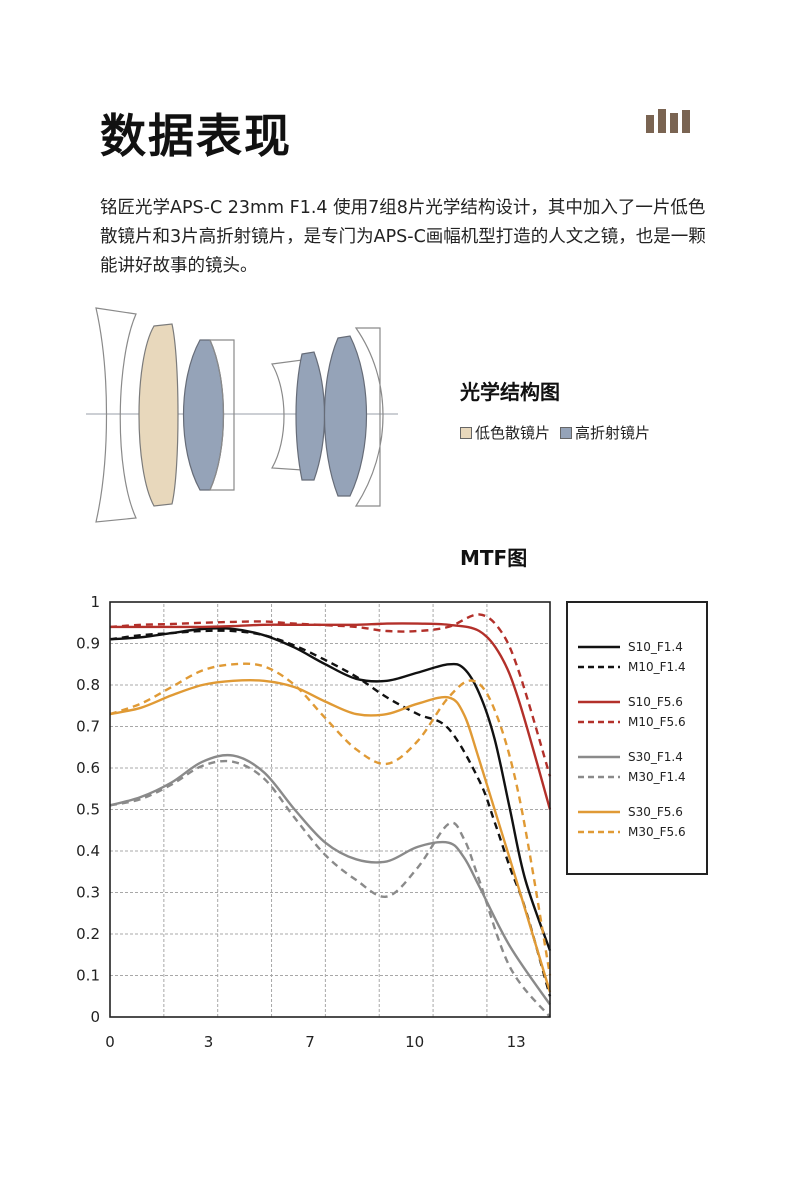 The image size is (790, 1200). I want to click on legend-item: S10_F5.6, so click(630, 702).